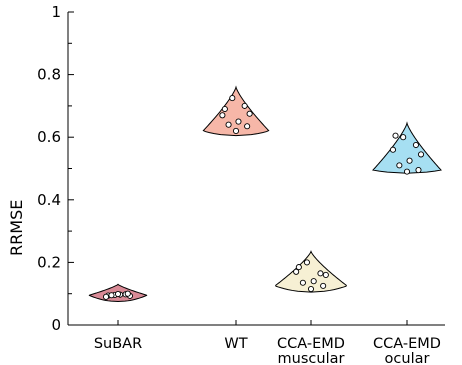 This screenshot has height=365, width=462. I want to click on x-category-label: WT, so click(235, 344).